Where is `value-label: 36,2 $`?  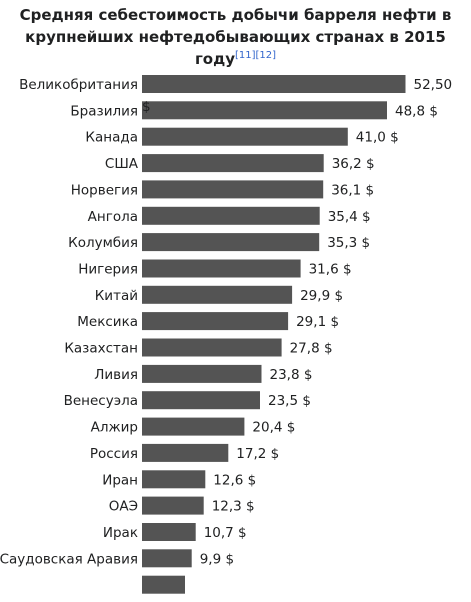 value-label: 36,2 $ is located at coordinates (353, 164).